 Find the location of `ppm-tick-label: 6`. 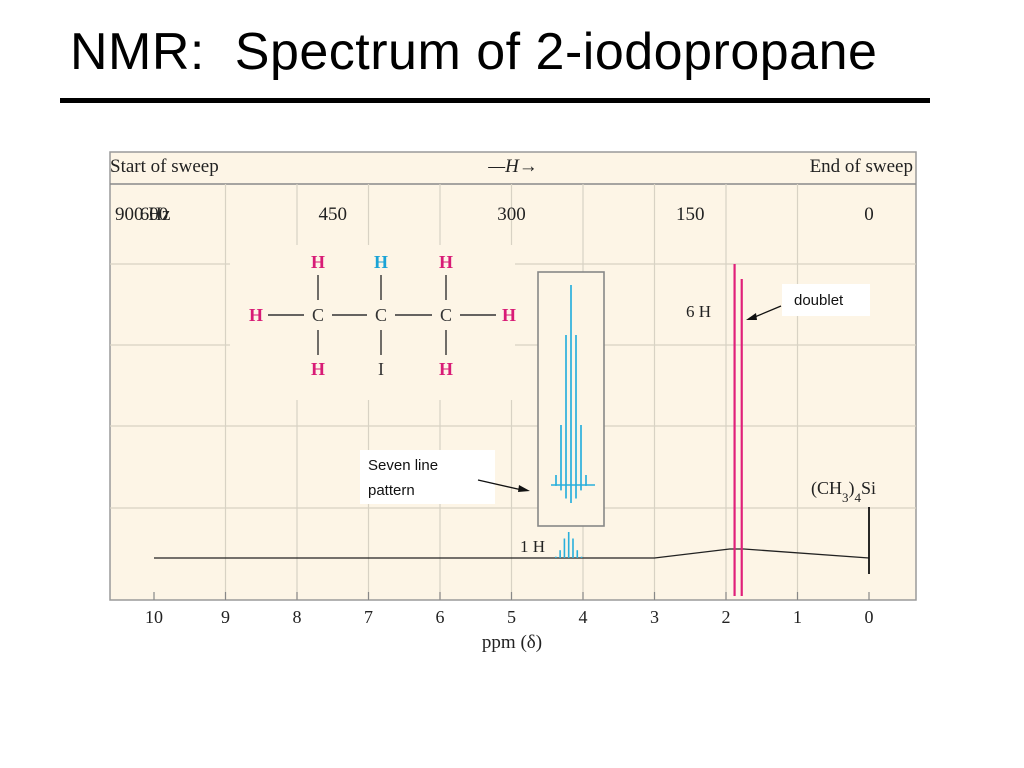

ppm-tick-label: 6 is located at coordinates (440, 617).